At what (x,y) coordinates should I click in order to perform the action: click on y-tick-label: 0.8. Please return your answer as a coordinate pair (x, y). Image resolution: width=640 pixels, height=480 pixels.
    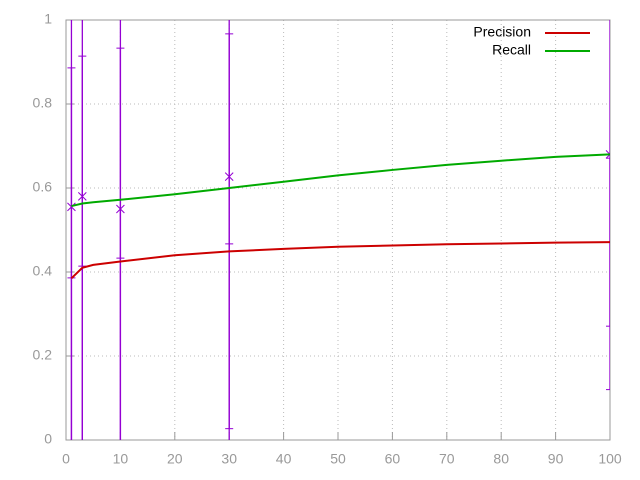
    Looking at the image, I should click on (43, 103).